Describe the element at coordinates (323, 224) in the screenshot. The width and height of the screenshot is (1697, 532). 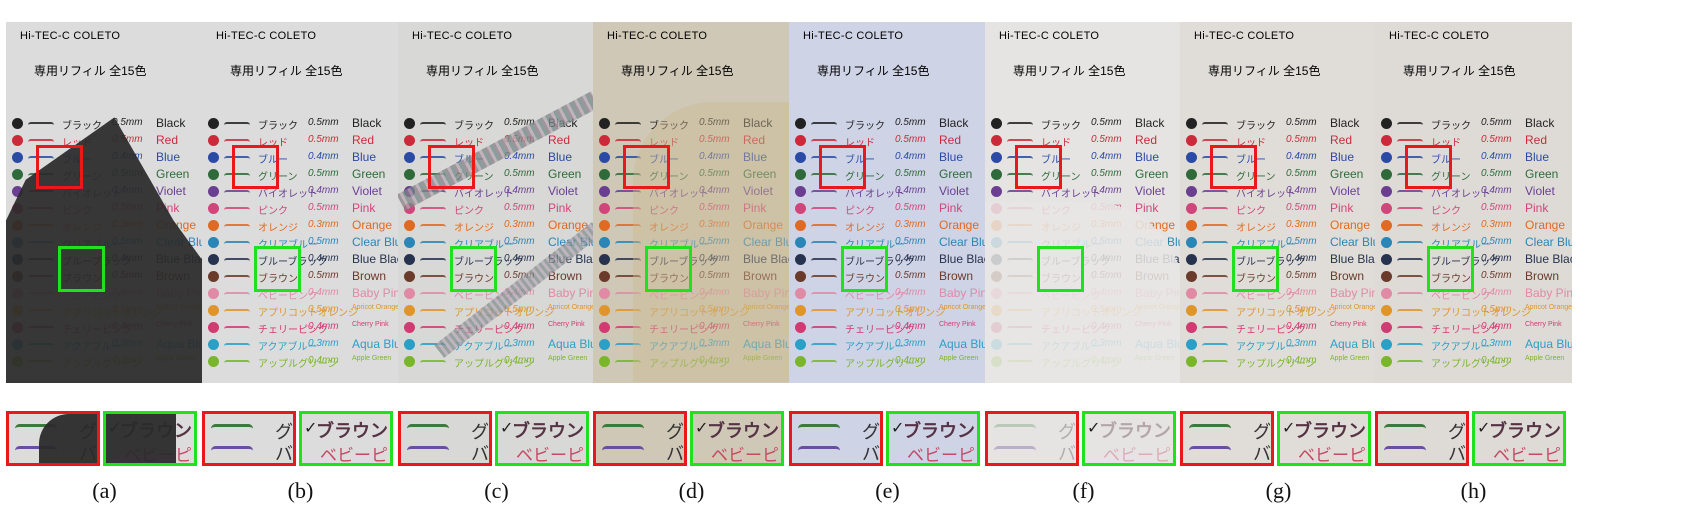
I see `ink-size: 0.3mm` at that location.